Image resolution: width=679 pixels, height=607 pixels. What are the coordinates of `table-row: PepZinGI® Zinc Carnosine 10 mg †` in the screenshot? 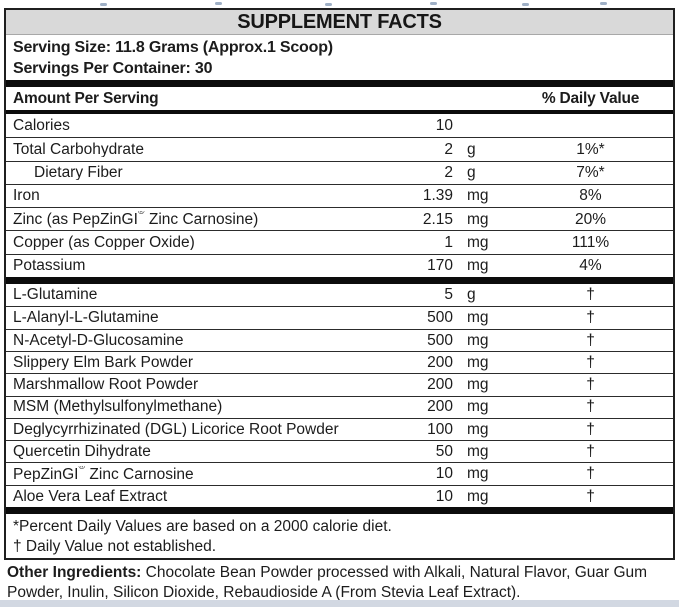 It's located at (339, 473).